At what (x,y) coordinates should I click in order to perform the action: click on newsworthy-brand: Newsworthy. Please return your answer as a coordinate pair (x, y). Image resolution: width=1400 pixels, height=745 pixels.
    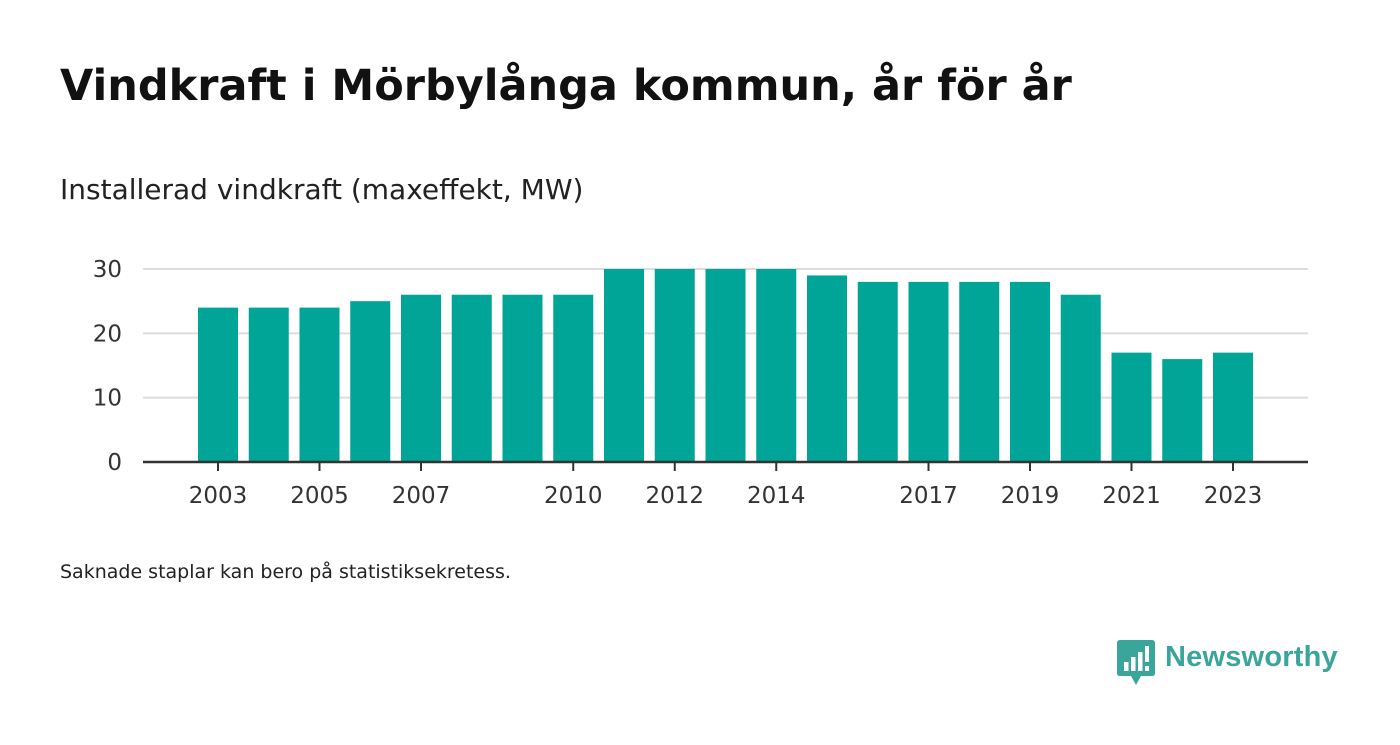
    Looking at the image, I should click on (1227, 663).